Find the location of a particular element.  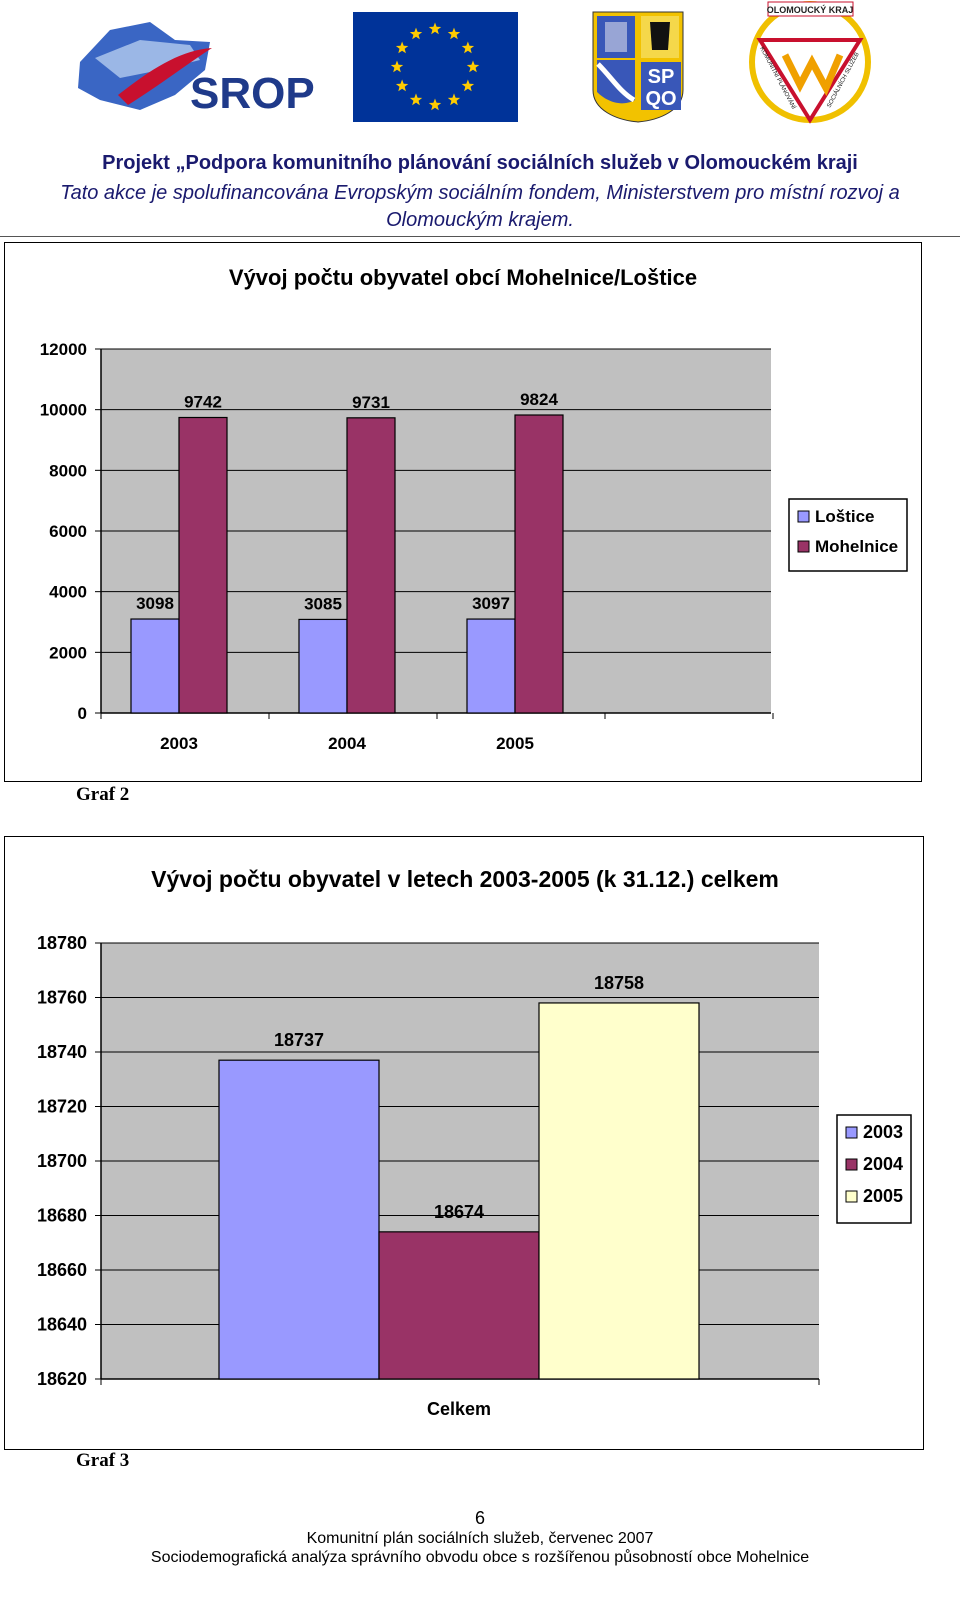

y-tick-label: 8000 is located at coordinates (68, 470).